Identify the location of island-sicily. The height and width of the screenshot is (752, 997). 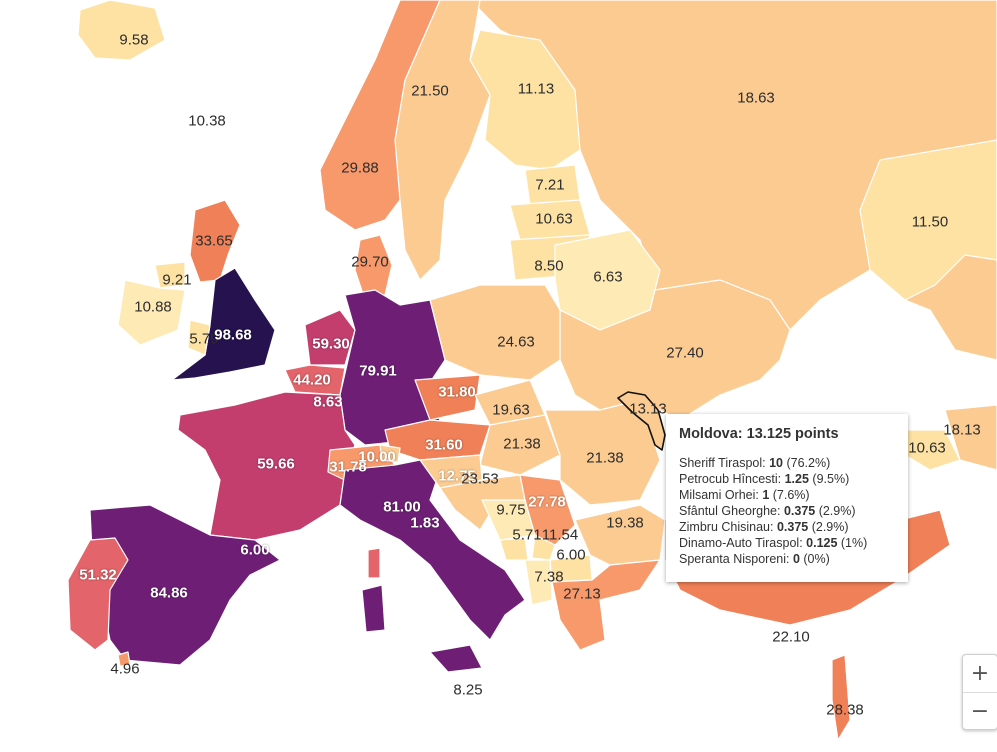
(456, 658).